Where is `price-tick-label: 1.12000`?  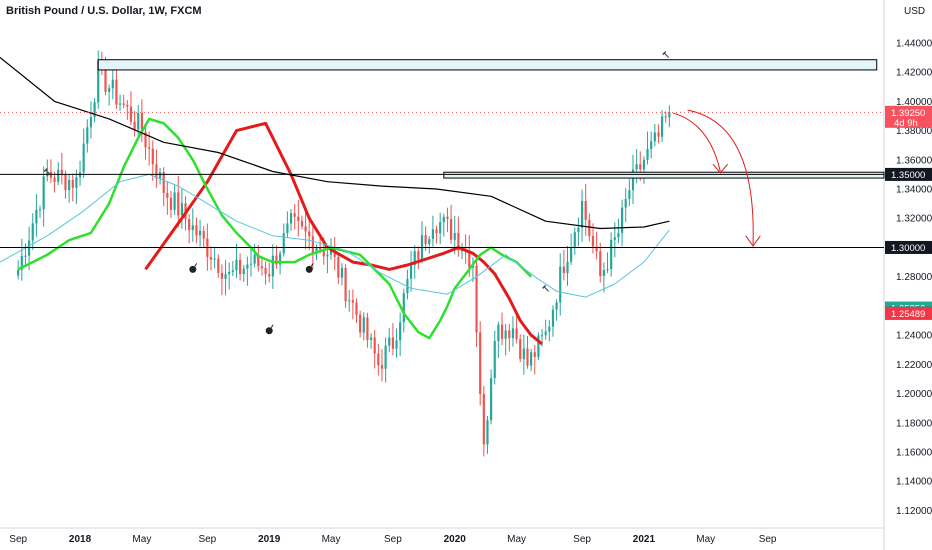 price-tick-label: 1.12000 is located at coordinates (914, 511).